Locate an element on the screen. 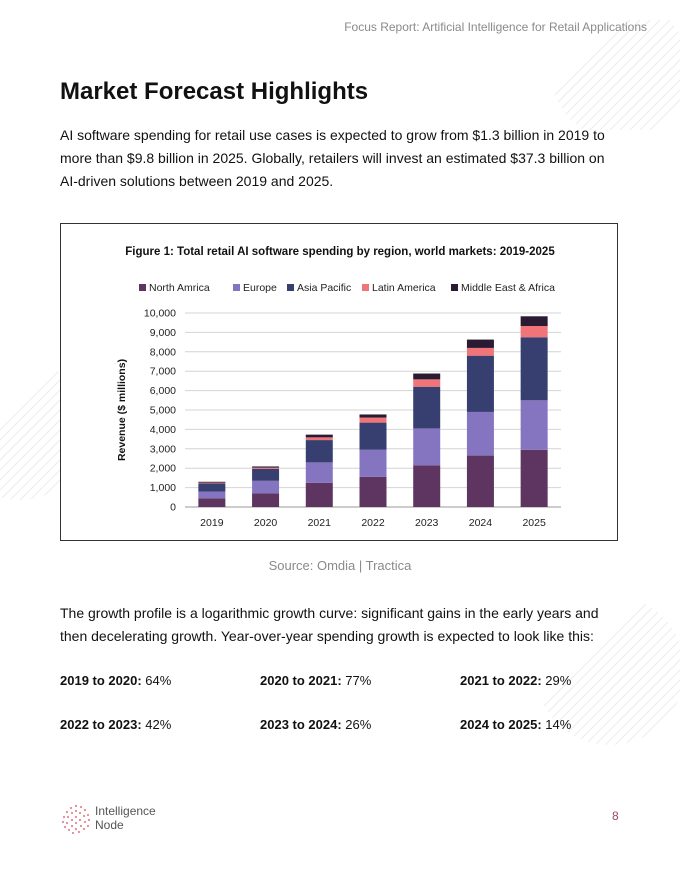 The height and width of the screenshot is (880, 680). growth-stat-value: 14% is located at coordinates (558, 724).